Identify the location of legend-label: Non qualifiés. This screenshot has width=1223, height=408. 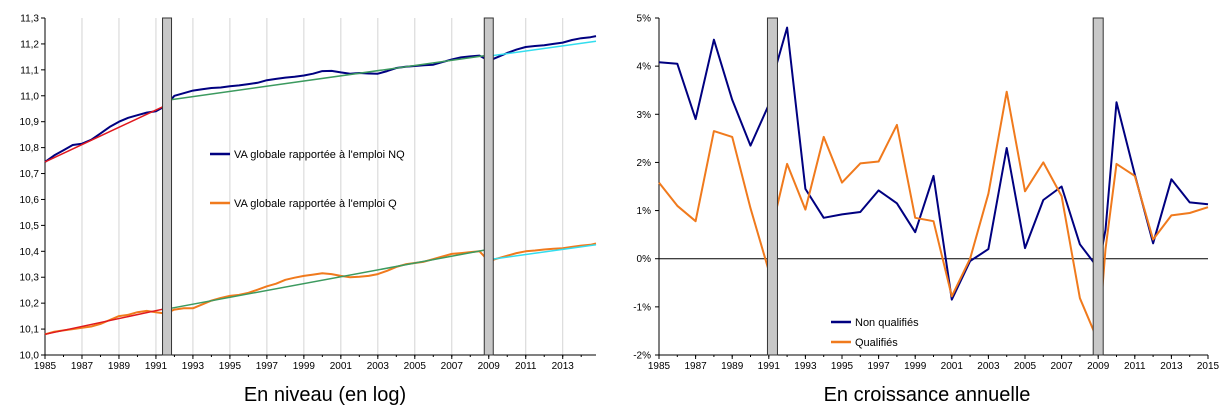
(887, 323).